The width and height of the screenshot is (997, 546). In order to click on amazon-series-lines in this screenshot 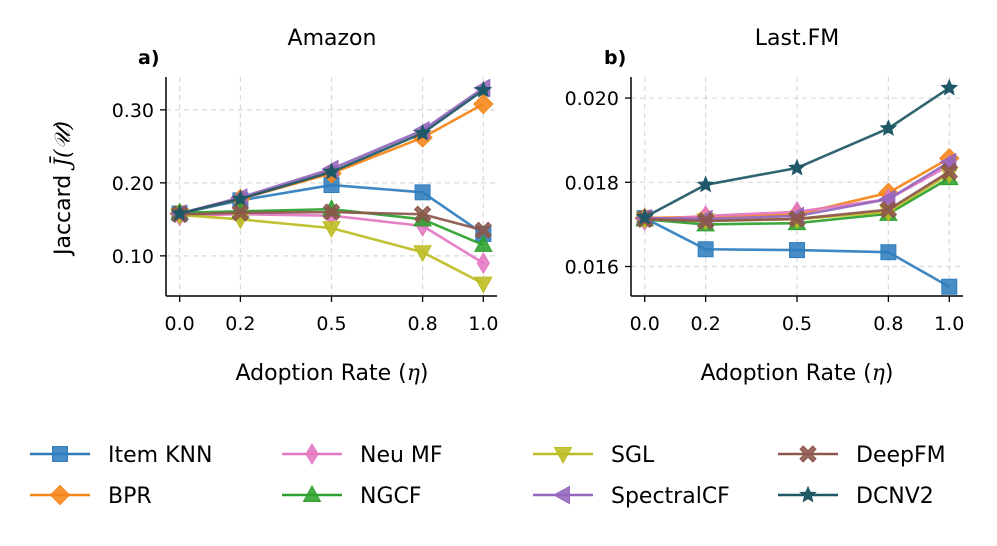, I will do `click(331, 186)`.